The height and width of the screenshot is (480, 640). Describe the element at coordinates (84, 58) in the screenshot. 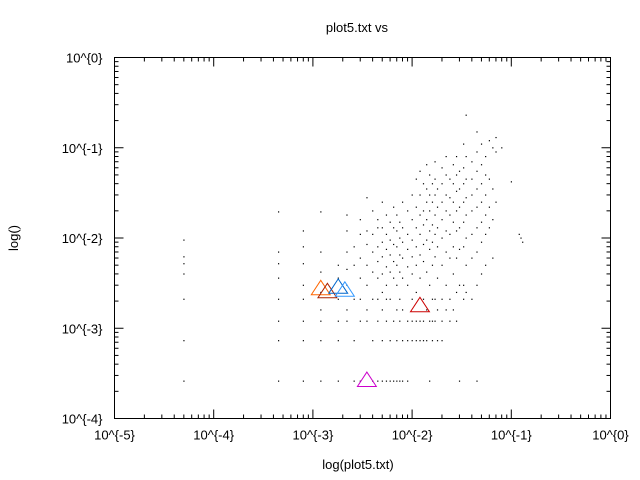

I see `y-tick-label: 10^{0}` at that location.